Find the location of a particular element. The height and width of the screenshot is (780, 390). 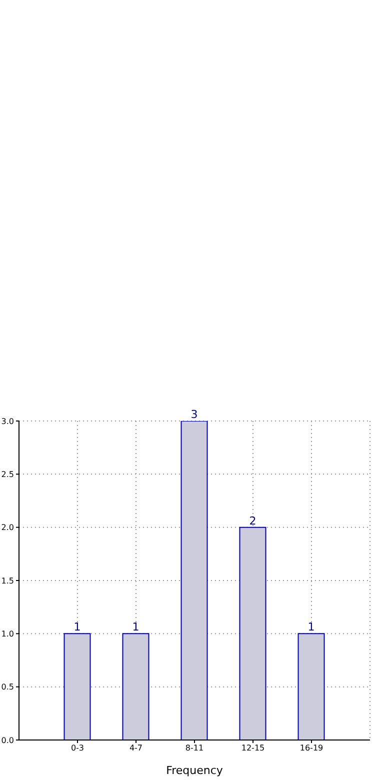

x-tick-label: 0-3 is located at coordinates (77, 748).